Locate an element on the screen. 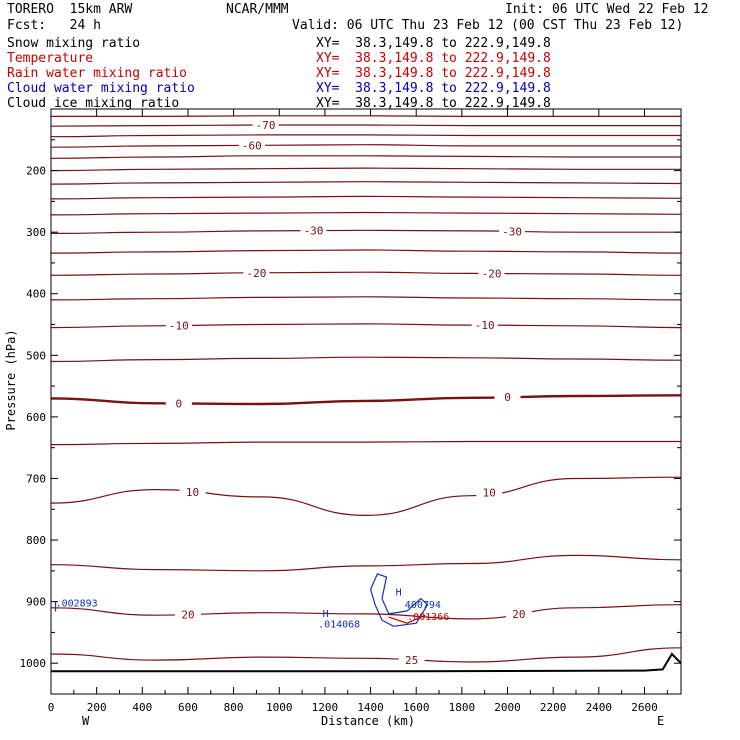 The image size is (740, 740). field-temperature-label: Temperature is located at coordinates (50, 58).